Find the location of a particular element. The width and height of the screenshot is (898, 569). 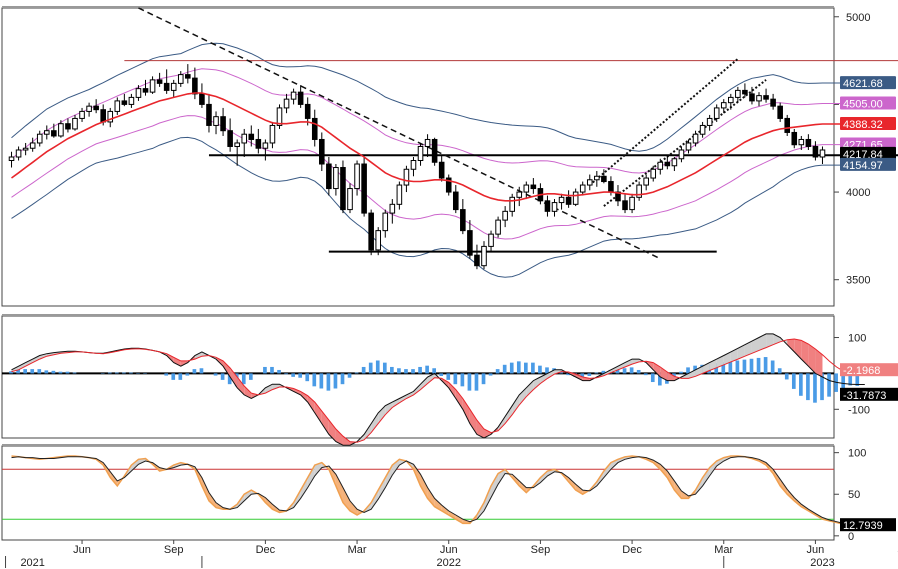

stoch-d-line is located at coordinates (438, 491).